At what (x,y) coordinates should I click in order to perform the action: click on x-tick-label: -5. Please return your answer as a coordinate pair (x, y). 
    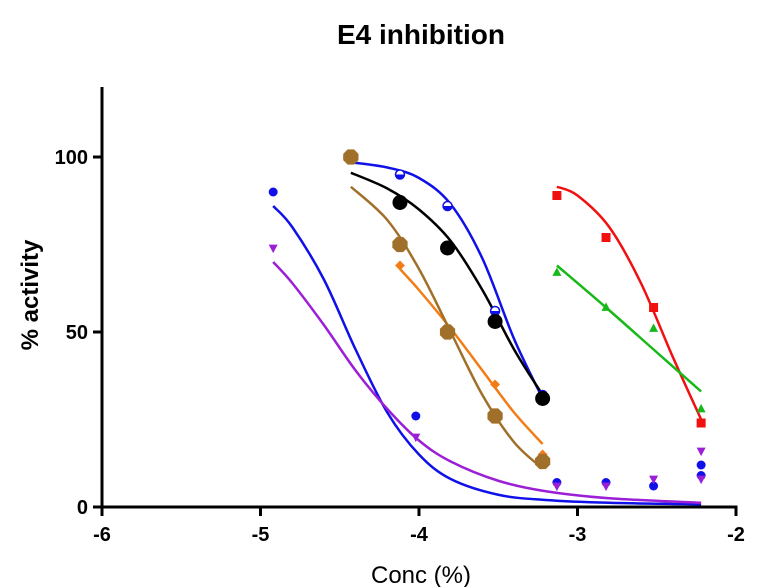
    Looking at the image, I should click on (261, 535).